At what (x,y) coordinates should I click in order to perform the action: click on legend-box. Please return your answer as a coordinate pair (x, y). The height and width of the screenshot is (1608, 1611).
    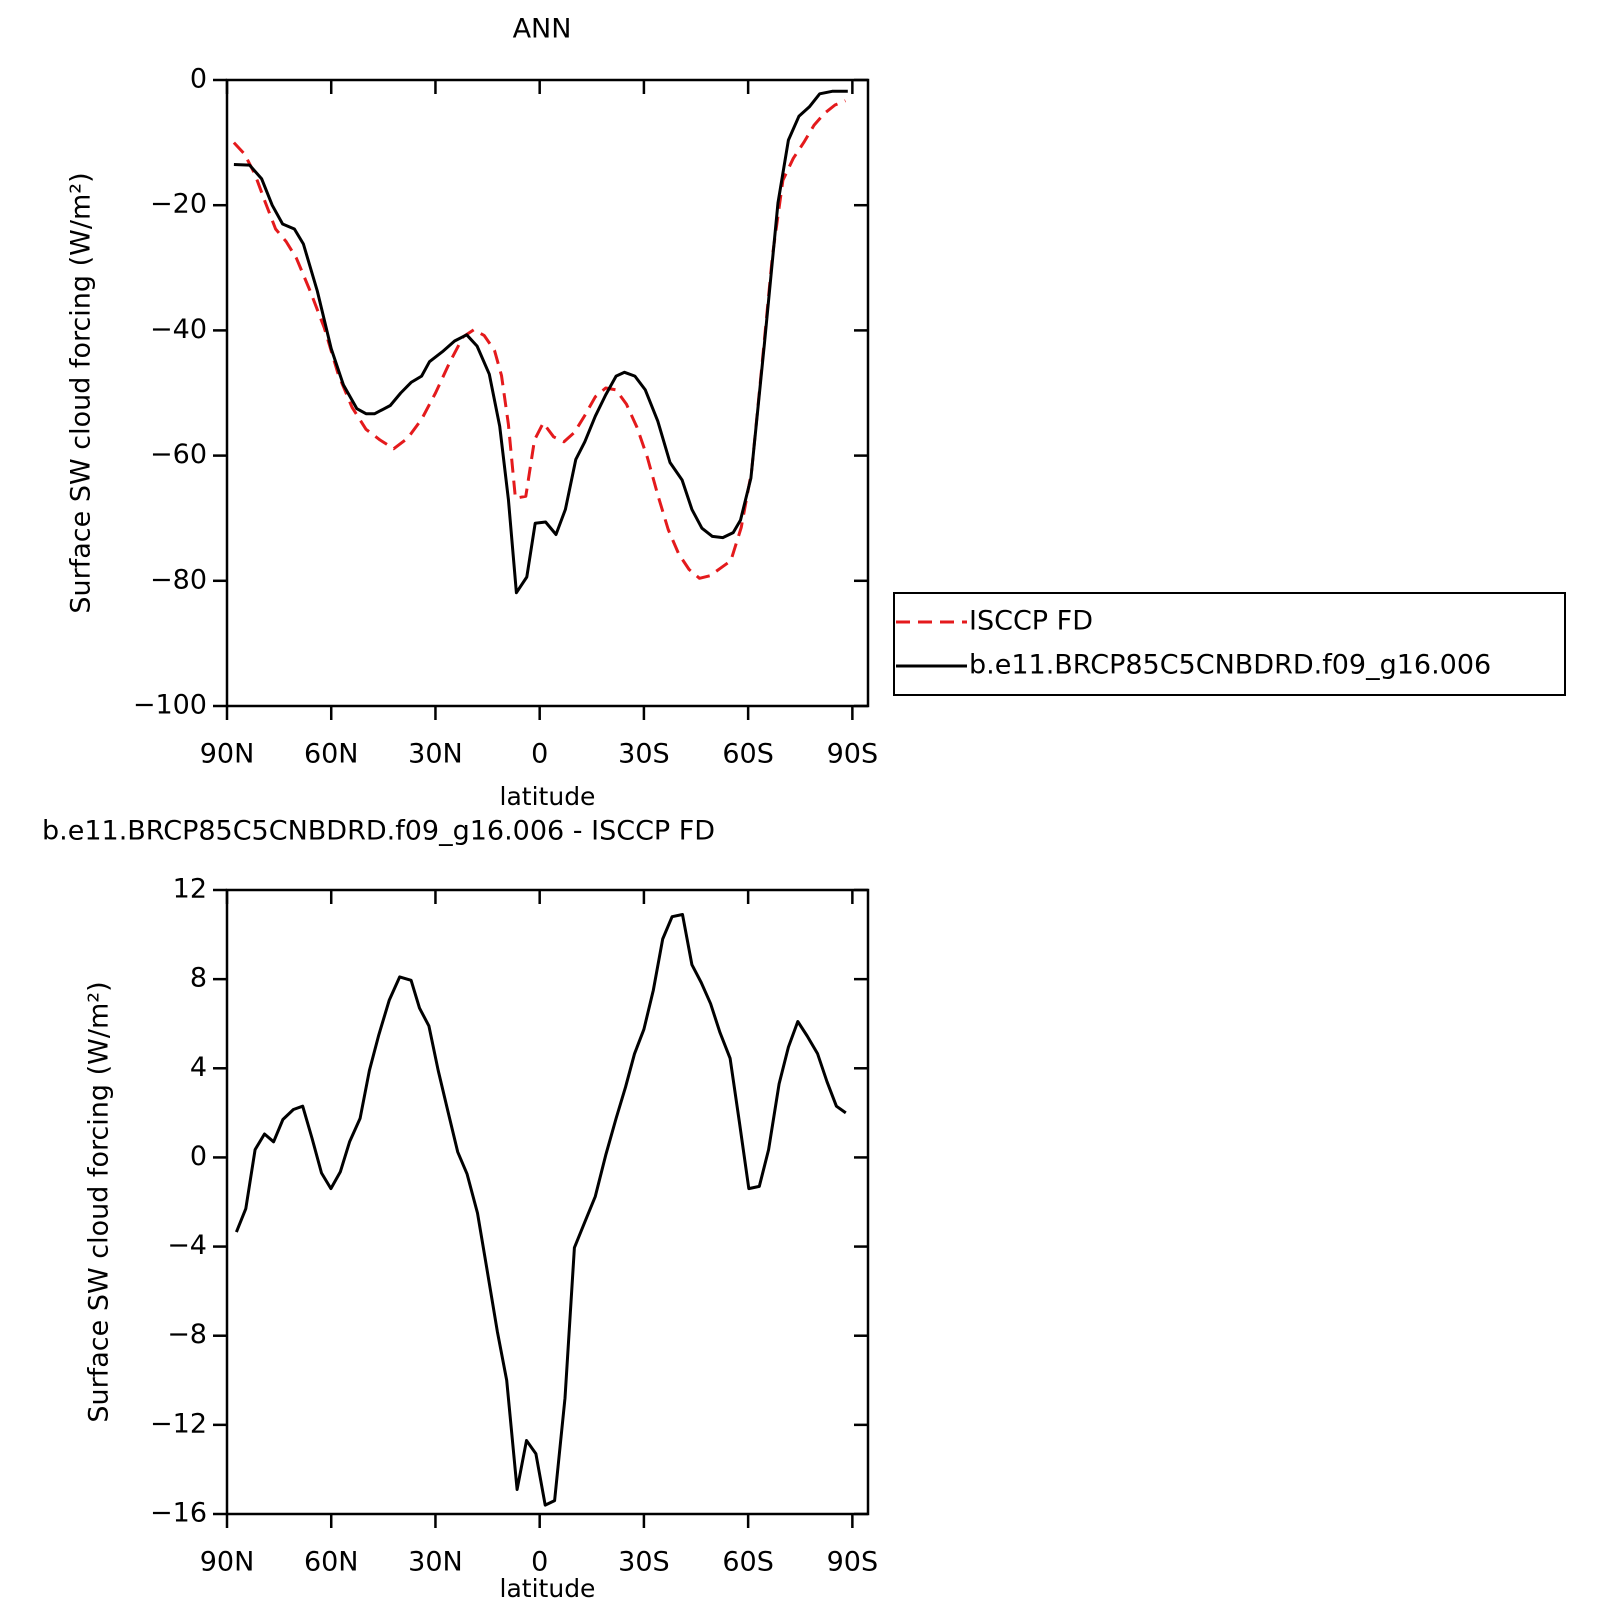
    Looking at the image, I should click on (1229, 644).